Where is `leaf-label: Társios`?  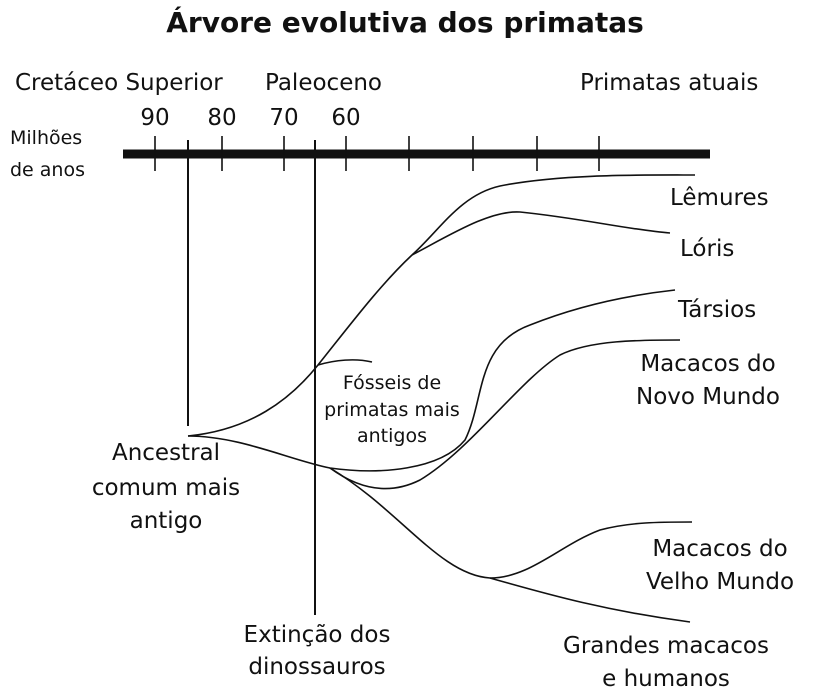 leaf-label: Társios is located at coordinates (716, 310).